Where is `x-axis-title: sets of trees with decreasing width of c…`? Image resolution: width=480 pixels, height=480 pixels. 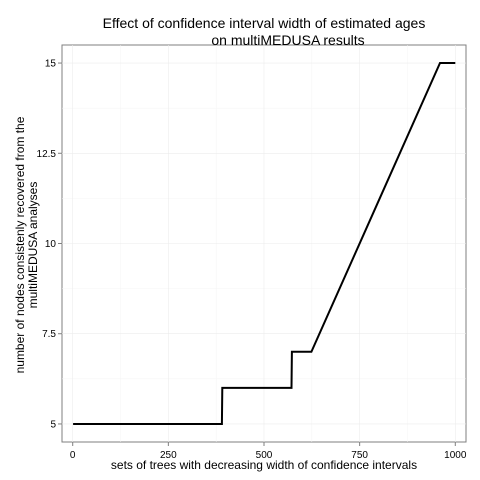
x-axis-title: sets of trees with decreasing width of c… is located at coordinates (264, 465).